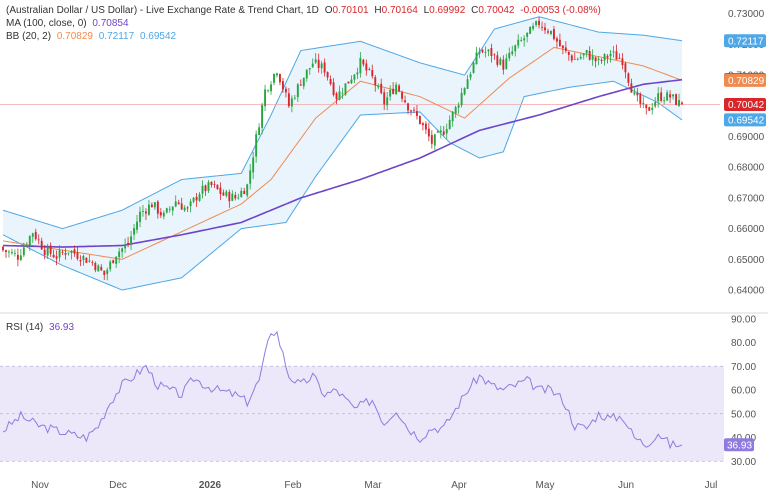 This screenshot has width=768, height=497. What do you see at coordinates (711, 485) in the screenshot?
I see `x-tick-label: Jul` at bounding box center [711, 485].